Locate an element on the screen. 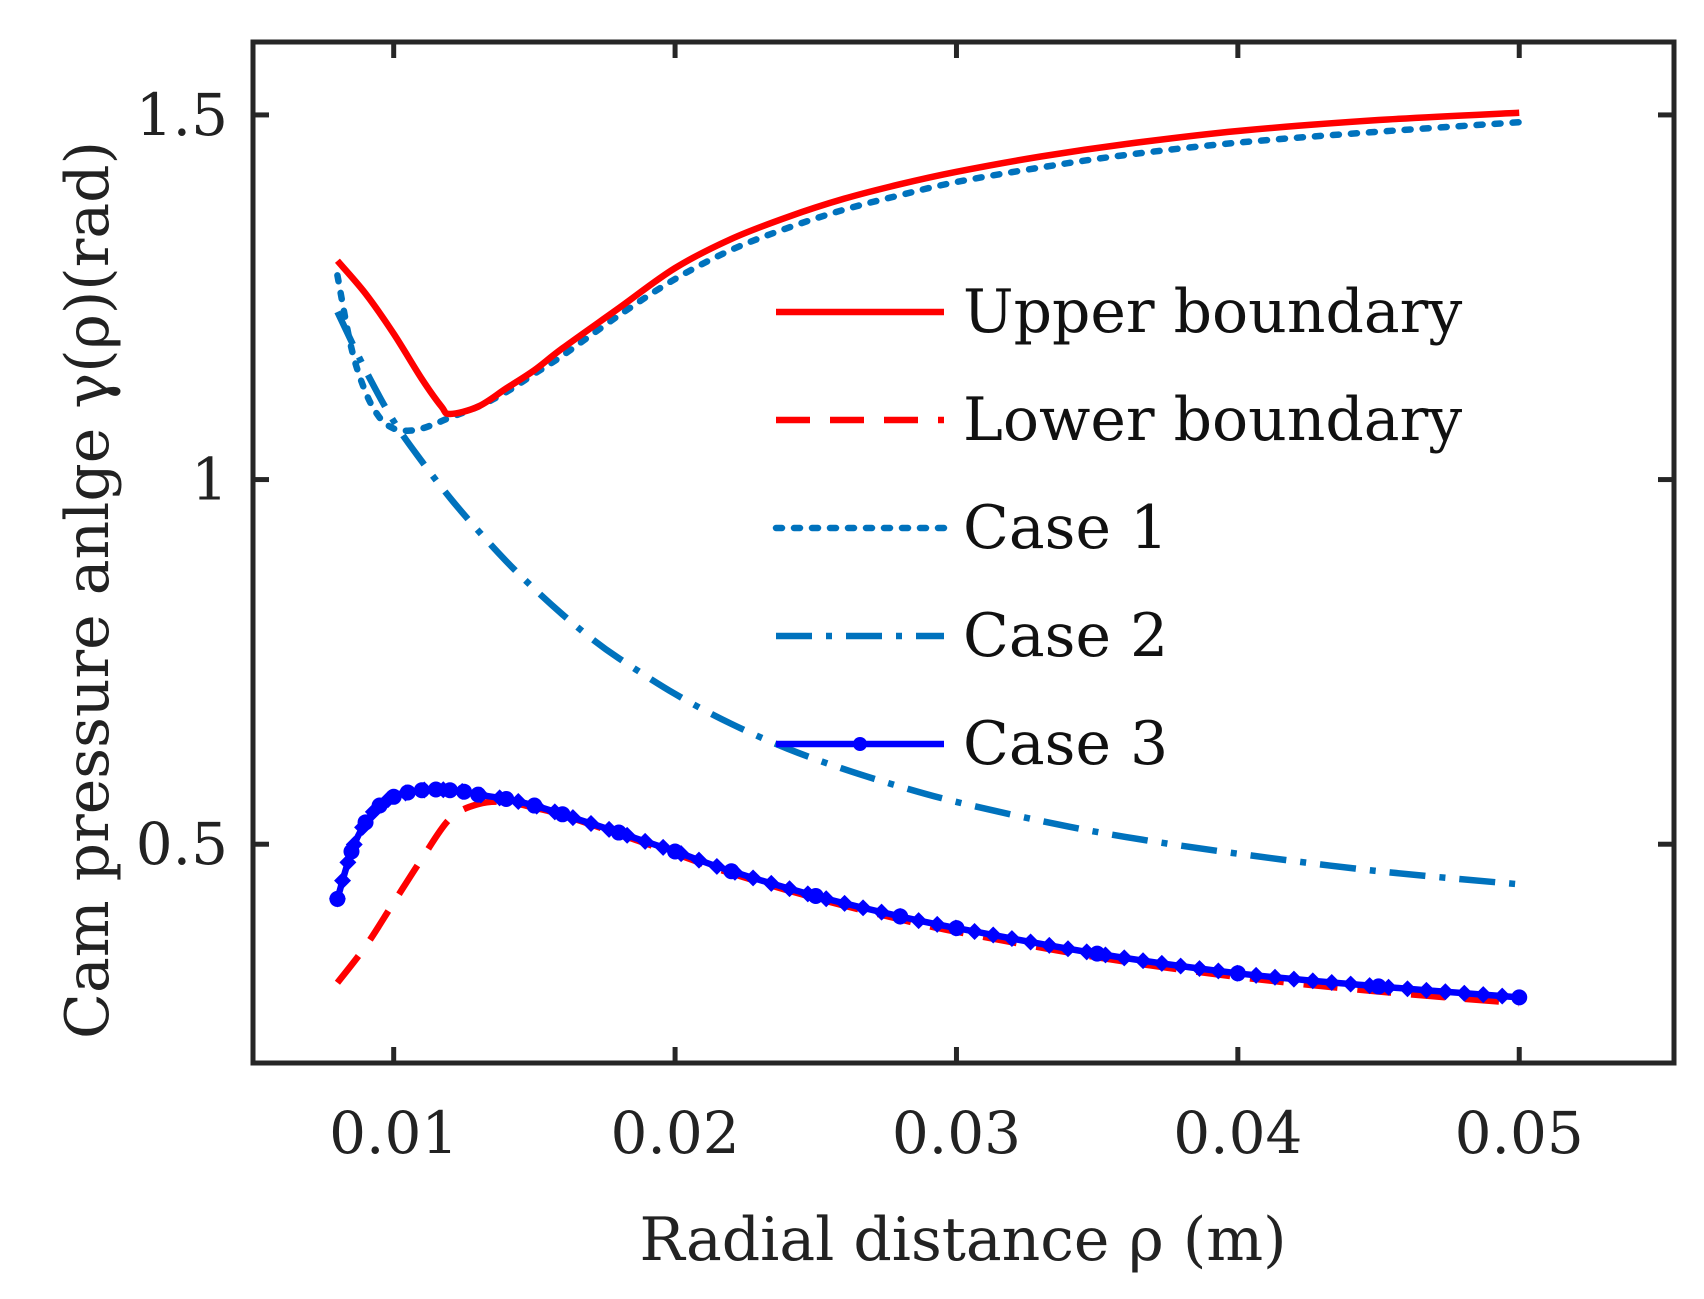 The height and width of the screenshot is (1299, 1704). legend-label-case-2: Case 2 is located at coordinates (1065, 636).